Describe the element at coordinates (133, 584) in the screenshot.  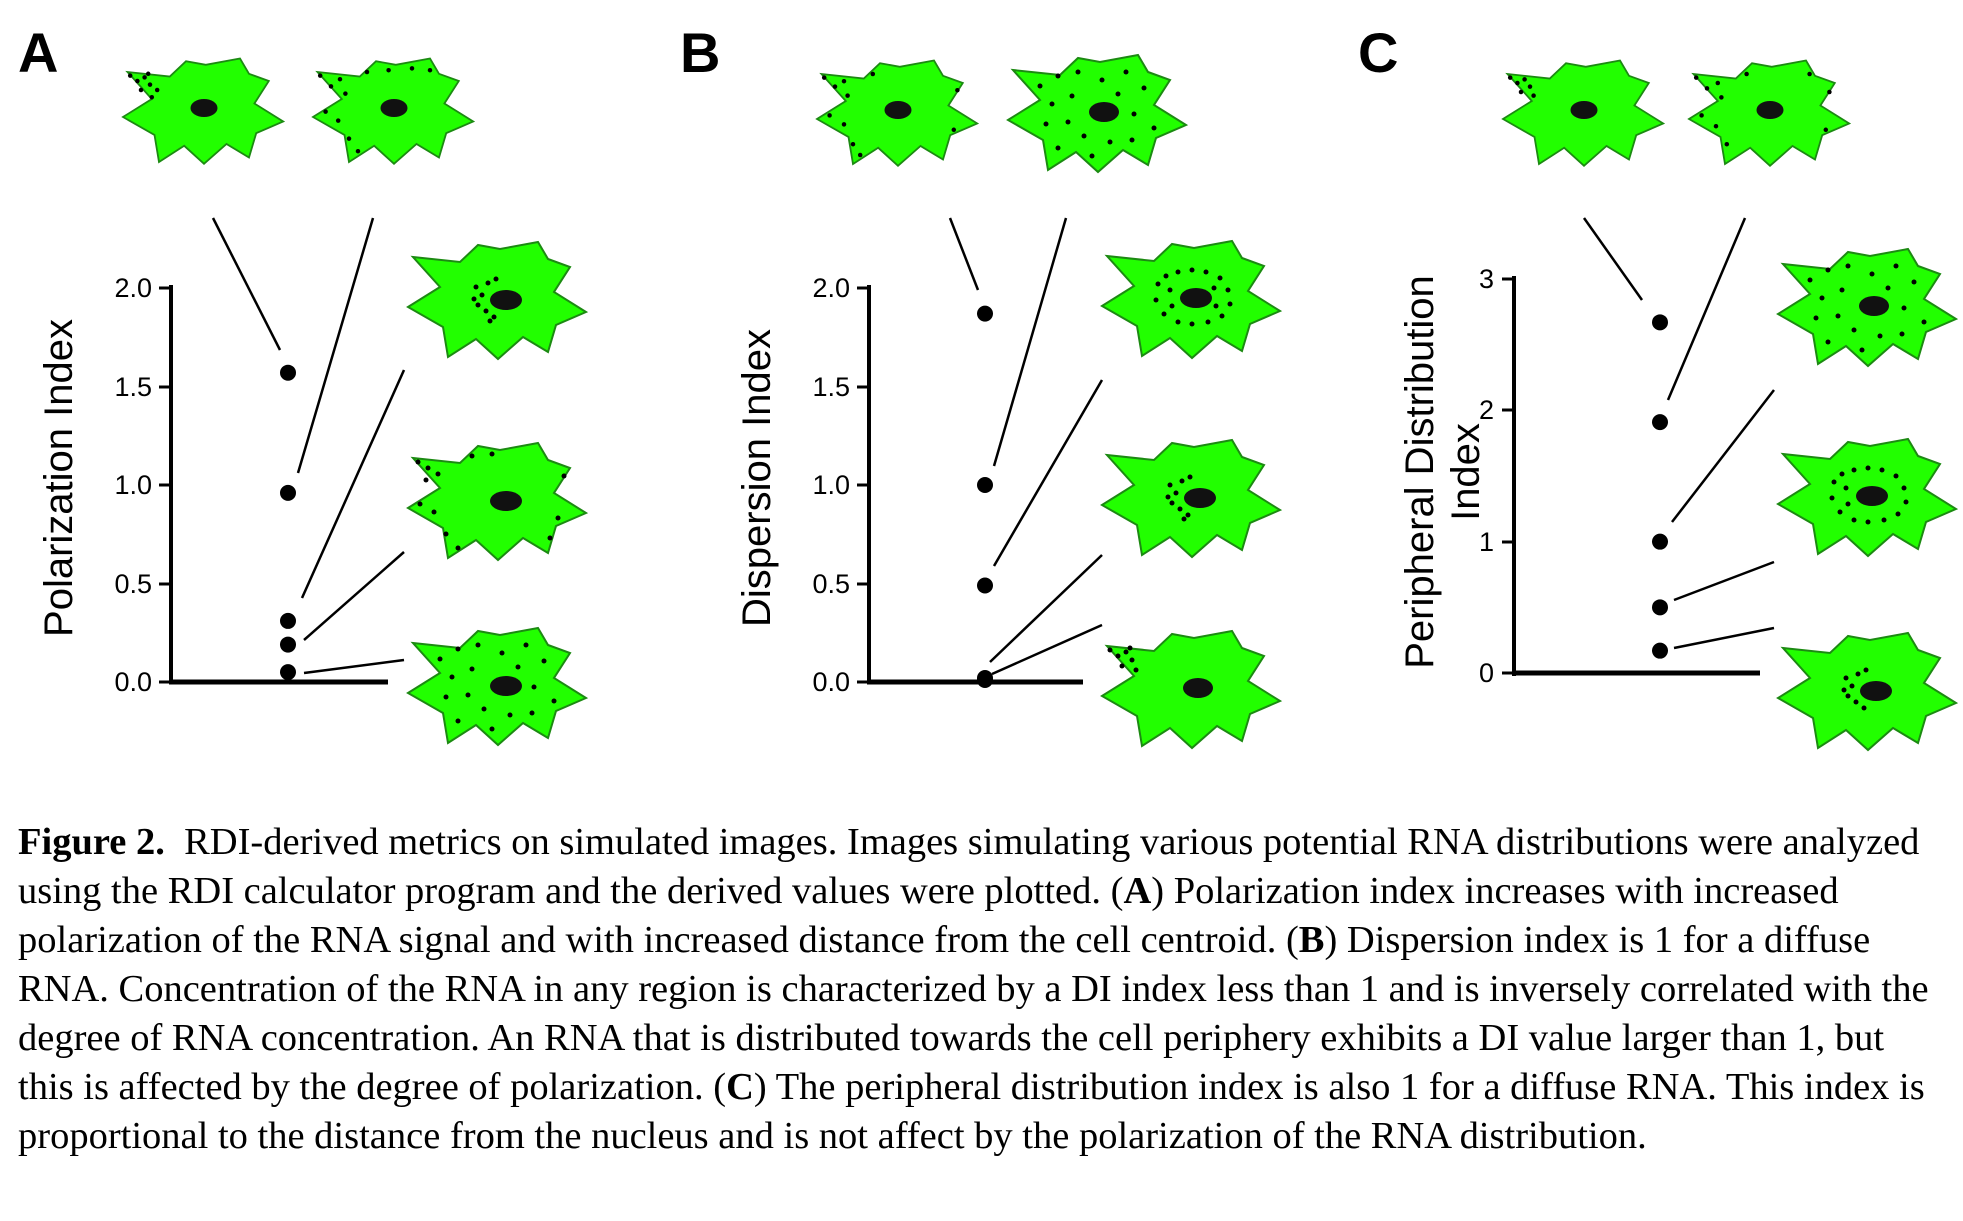
I see `panel-a-tick-label: 0.5` at that location.